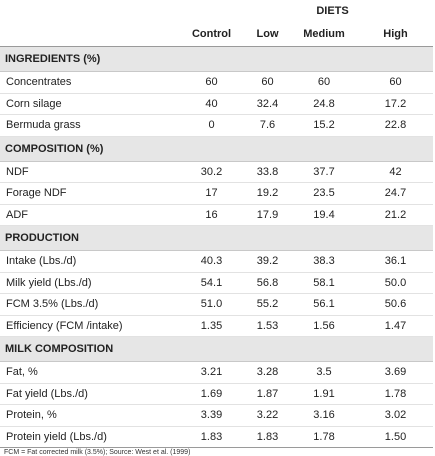 This screenshot has width=435, height=456. What do you see at coordinates (267, 172) in the screenshot?
I see `table-cell: 33.8` at bounding box center [267, 172].